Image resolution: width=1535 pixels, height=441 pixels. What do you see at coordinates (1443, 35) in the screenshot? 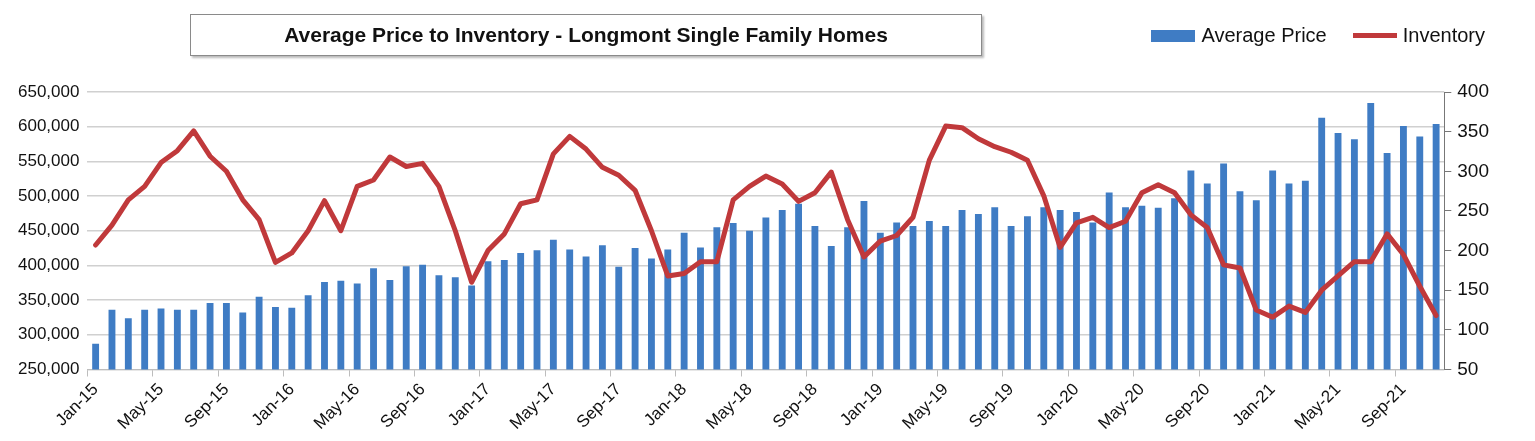
I see `legend-label: Inventory` at bounding box center [1443, 35].